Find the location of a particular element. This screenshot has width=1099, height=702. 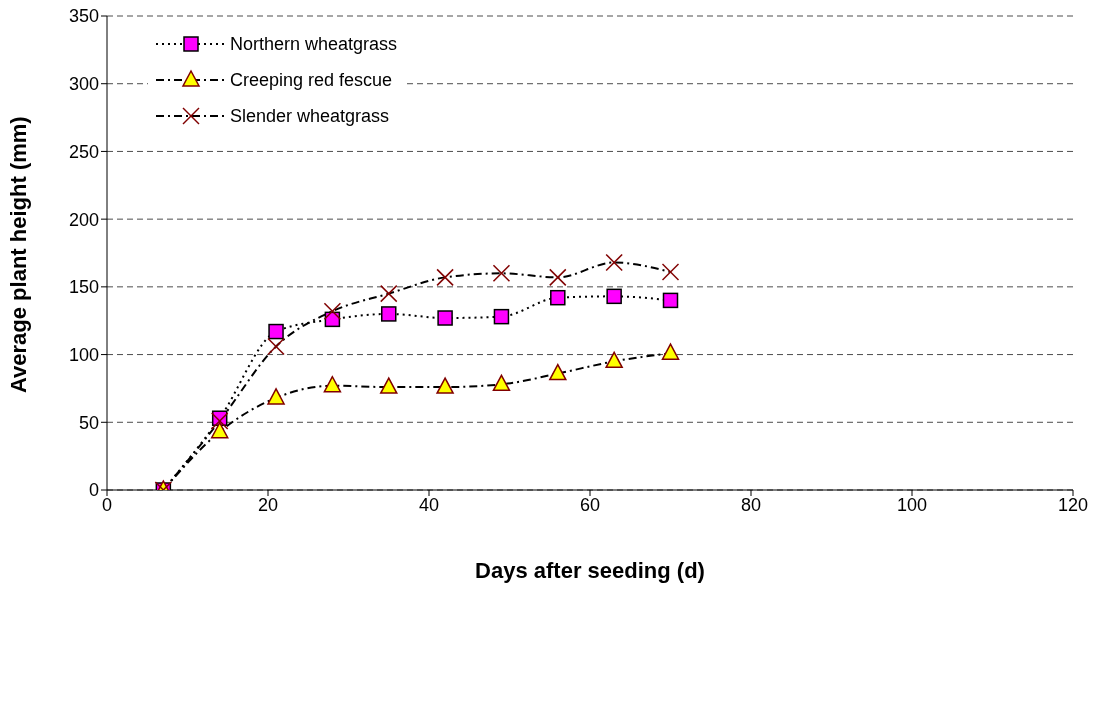

y-tick-label: 100 is located at coordinates (83, 354).